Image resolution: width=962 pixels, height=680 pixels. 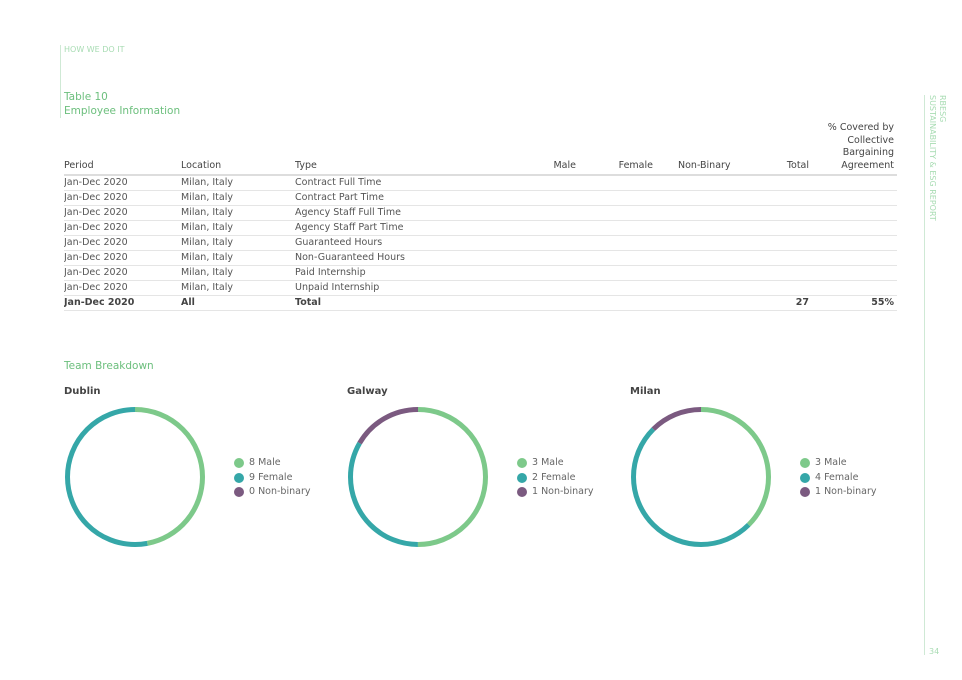 I want to click on legend-label: 9 Female, so click(x=271, y=477).